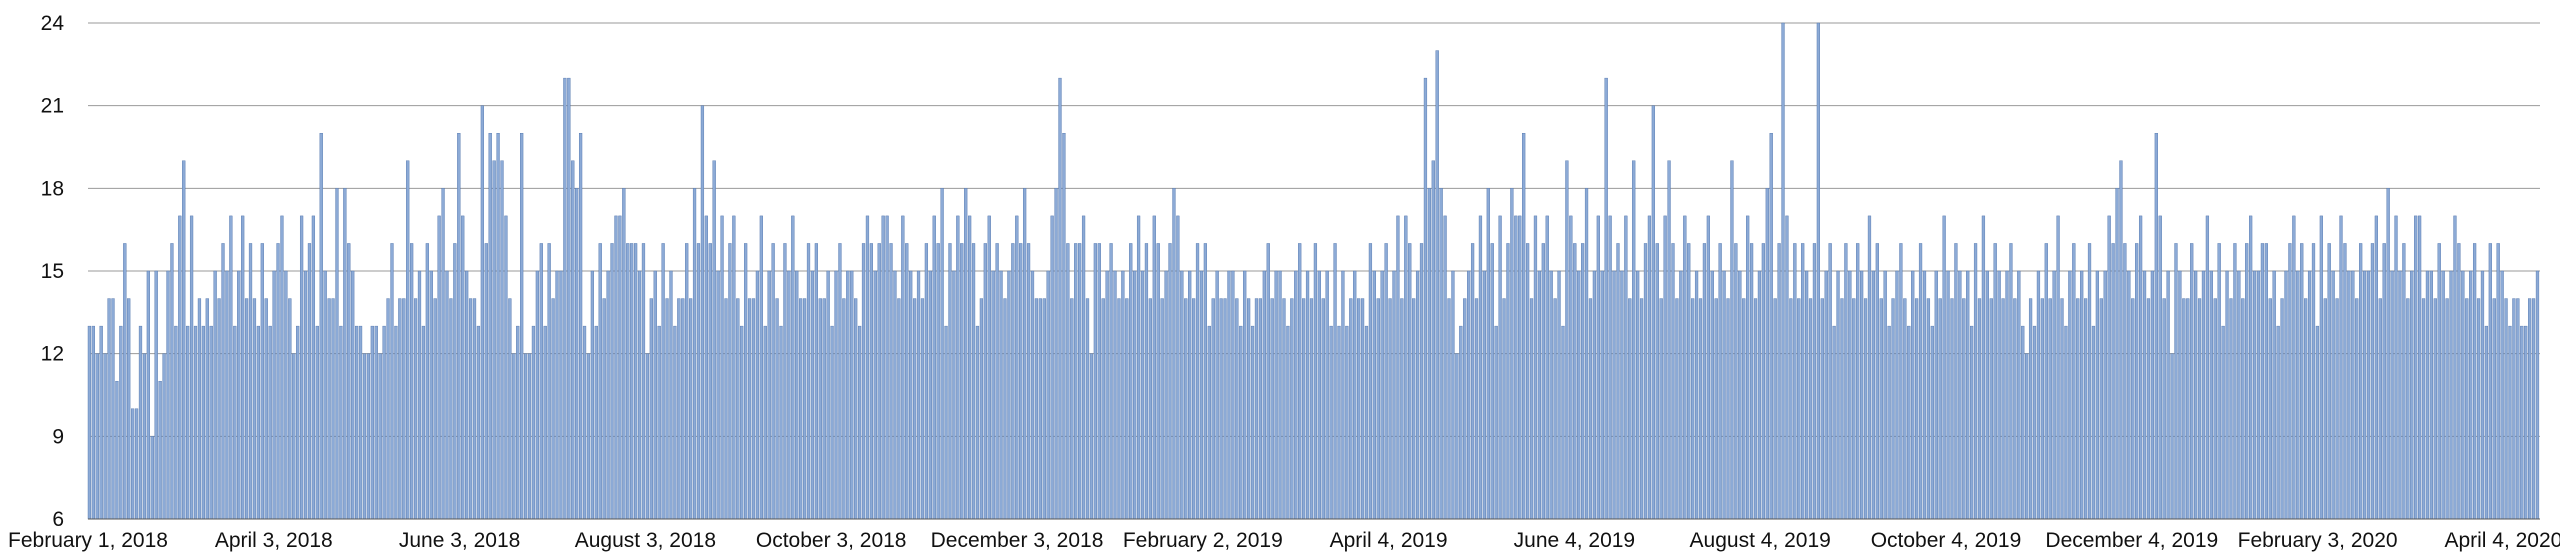  What do you see at coordinates (2131, 540) in the screenshot?
I see `x-tick-label: December 4, 2019` at bounding box center [2131, 540].